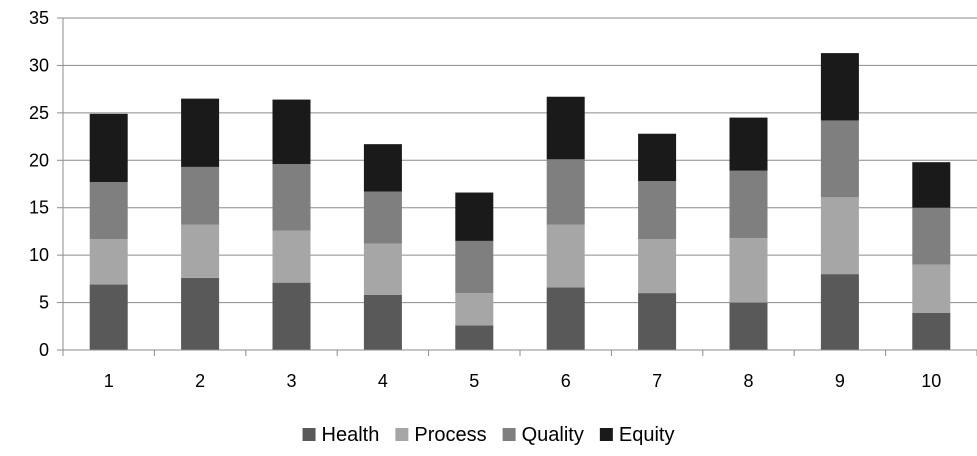 This screenshot has width=977, height=456. I want to click on x-tick-label: 9, so click(840, 381).